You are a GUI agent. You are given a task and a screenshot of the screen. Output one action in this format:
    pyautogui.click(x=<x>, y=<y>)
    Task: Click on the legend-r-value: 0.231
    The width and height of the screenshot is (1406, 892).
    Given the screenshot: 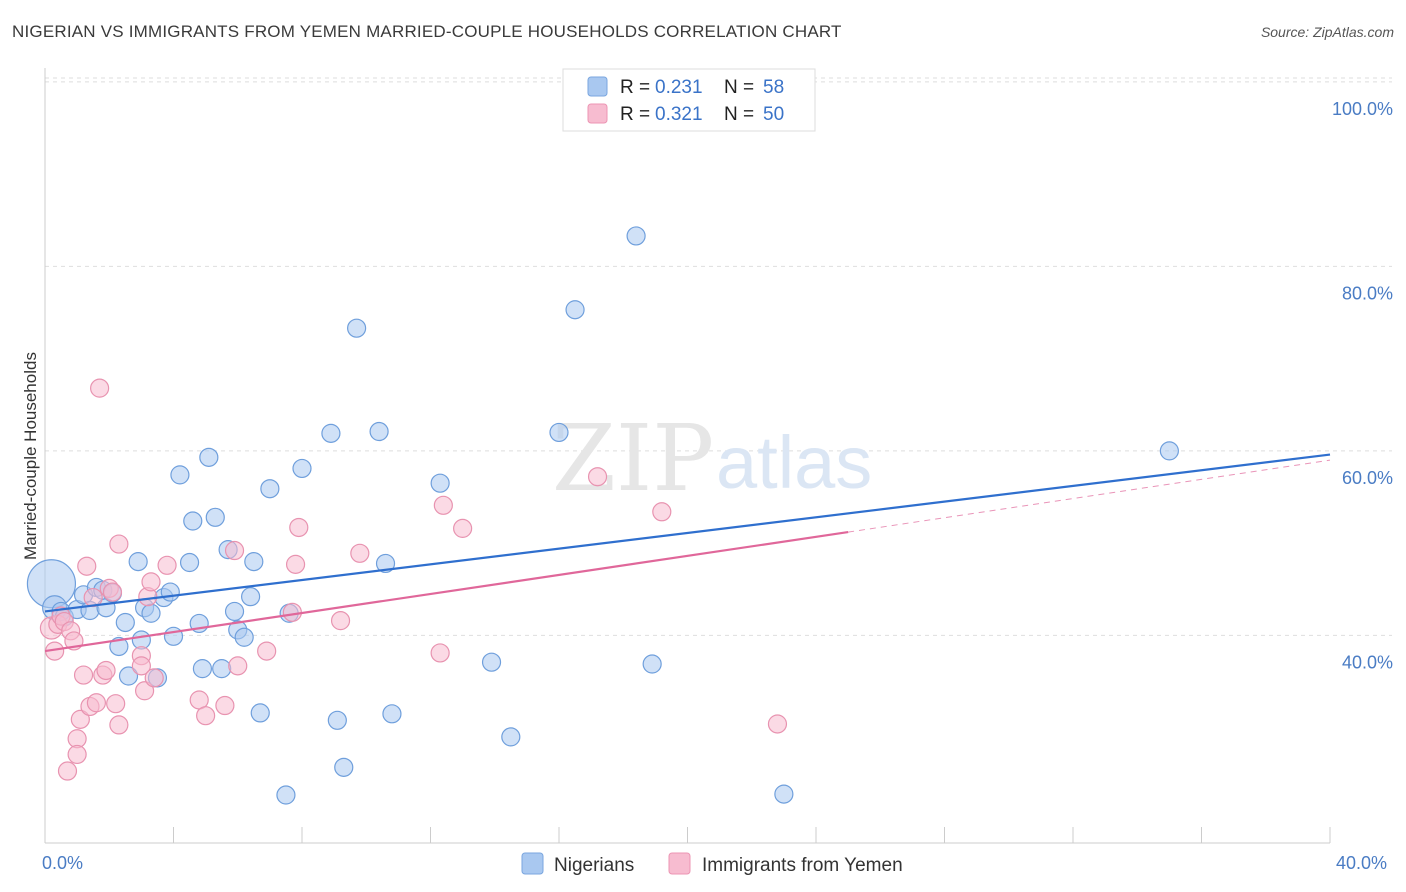 What is the action you would take?
    pyautogui.click(x=679, y=87)
    